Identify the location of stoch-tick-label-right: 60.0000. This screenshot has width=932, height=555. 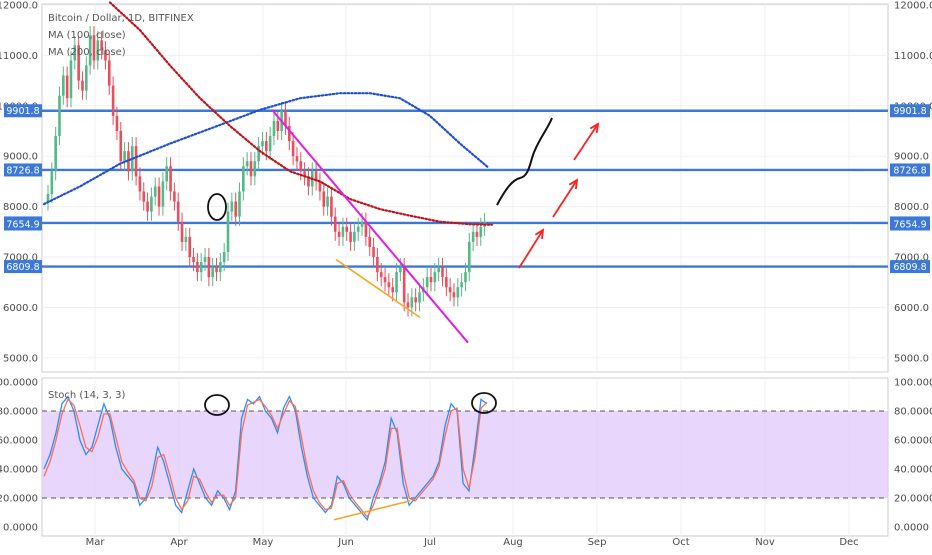
(913, 441).